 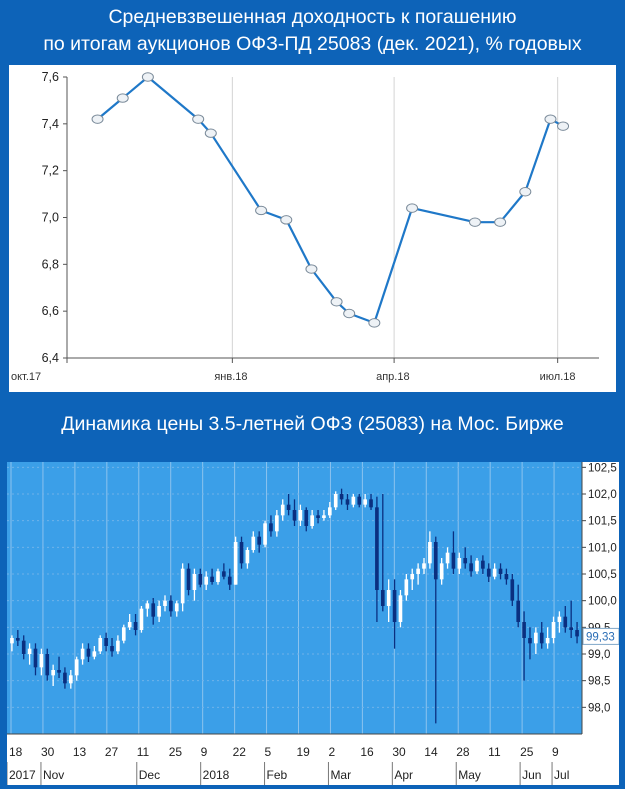 I want to click on x-day-label: 5, so click(x=268, y=752).